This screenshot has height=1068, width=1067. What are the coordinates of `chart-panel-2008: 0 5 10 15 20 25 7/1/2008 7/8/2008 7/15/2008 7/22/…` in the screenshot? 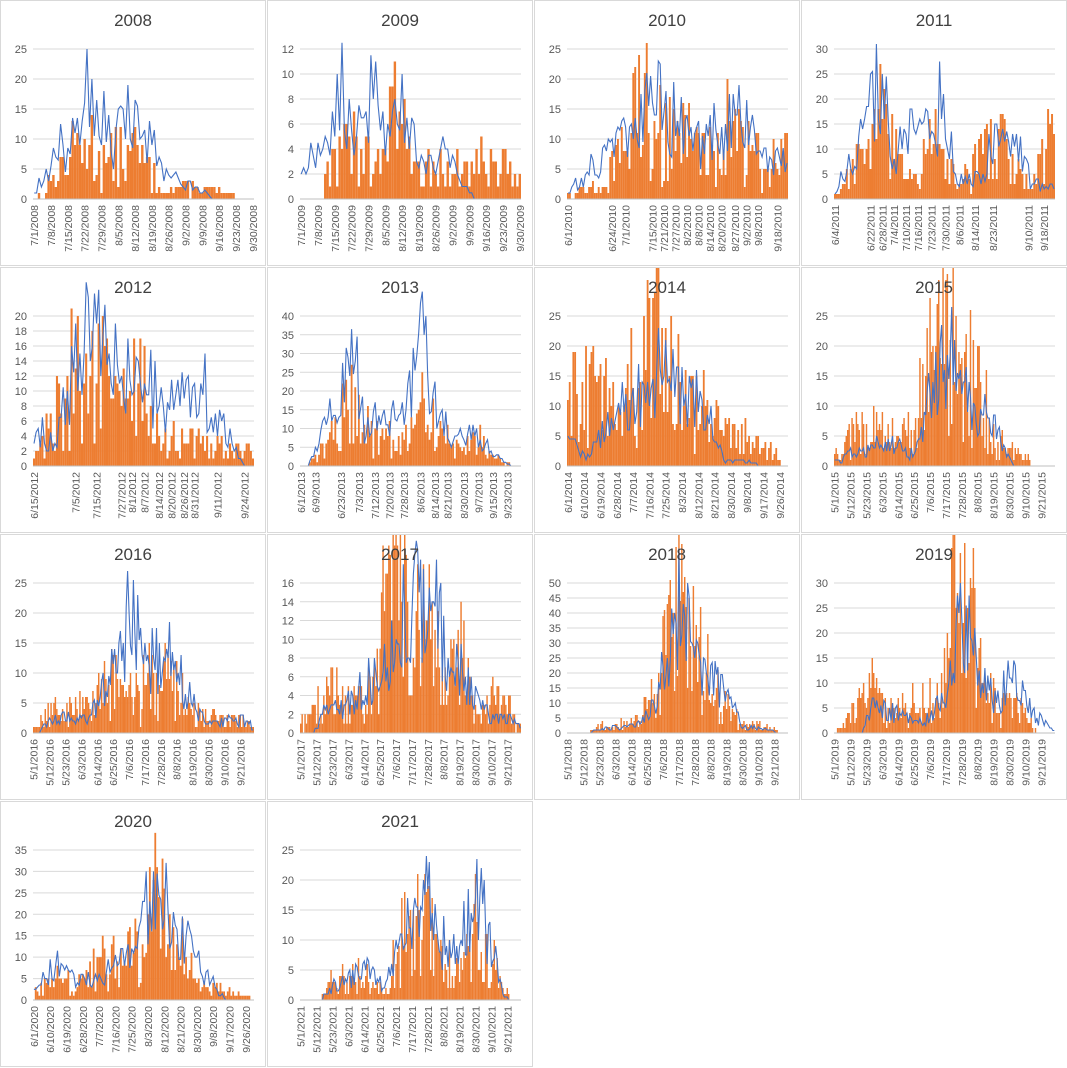 It's located at (133, 133).